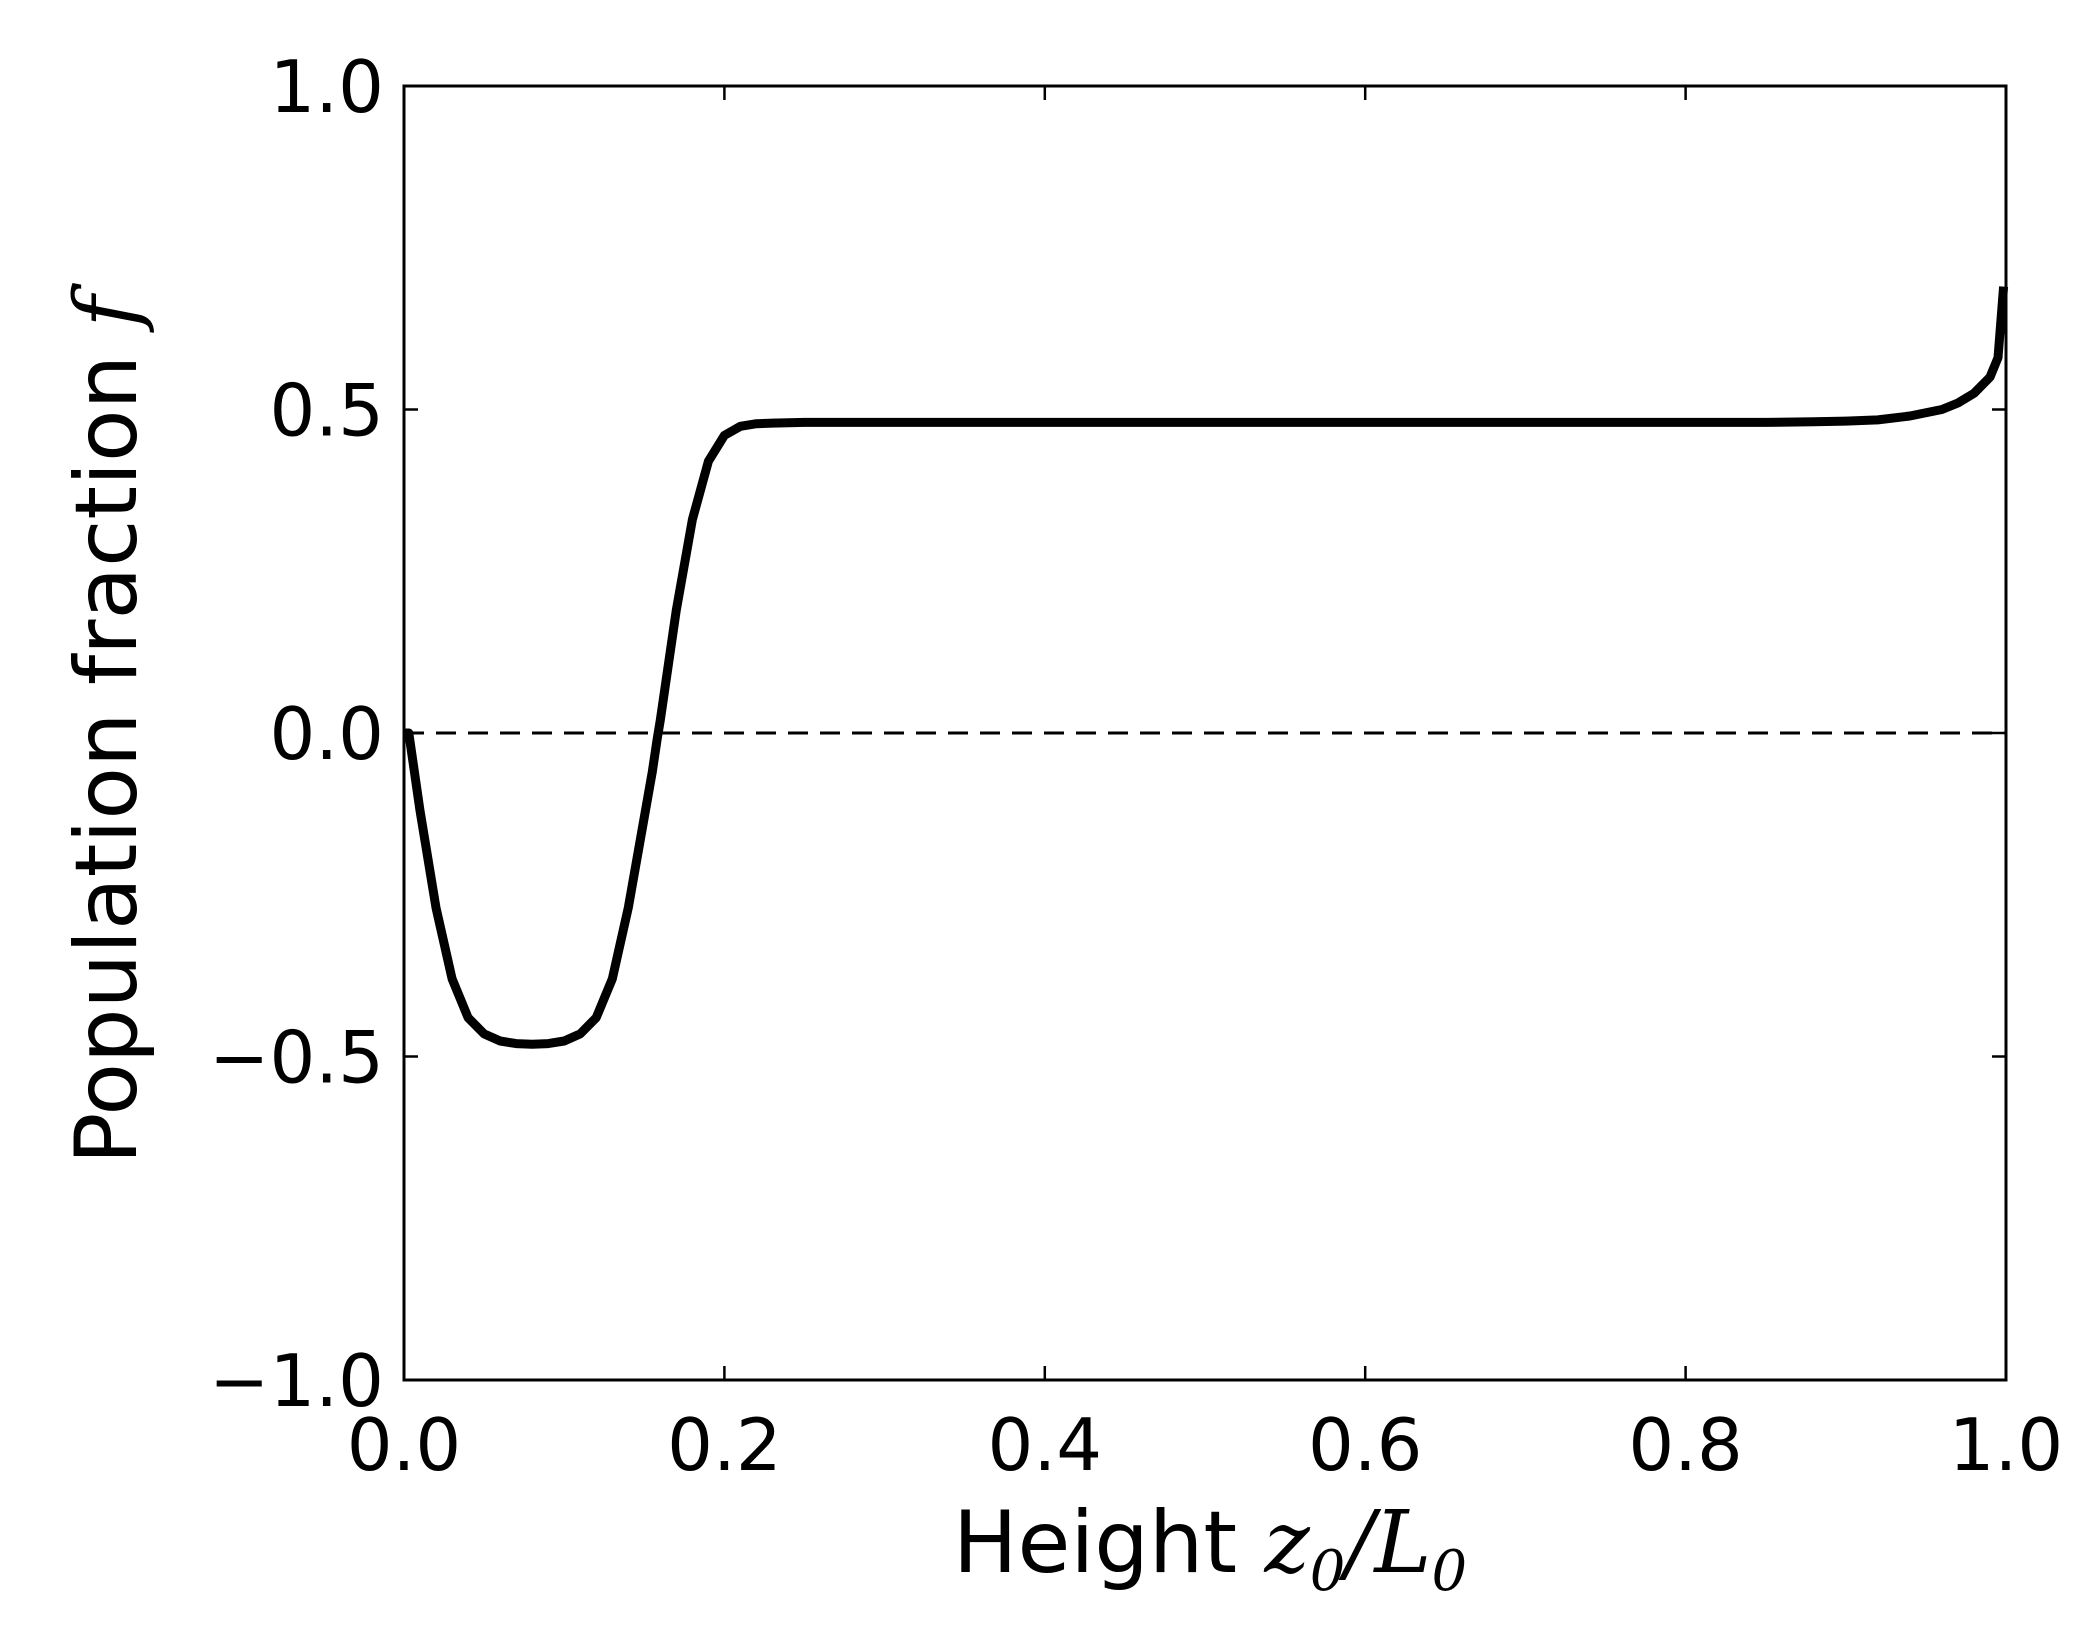 The image size is (2100, 1650). I want to click on x-axis-label-var-sub: 0, so click(1328, 1571).